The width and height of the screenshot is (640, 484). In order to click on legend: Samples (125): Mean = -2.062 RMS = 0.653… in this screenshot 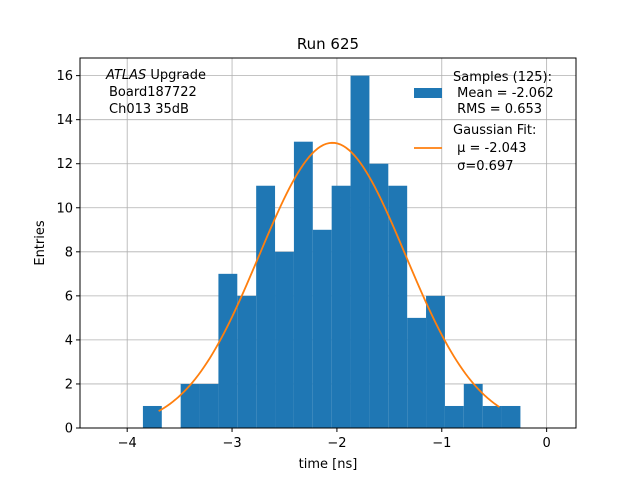, I will do `click(484, 122)`.